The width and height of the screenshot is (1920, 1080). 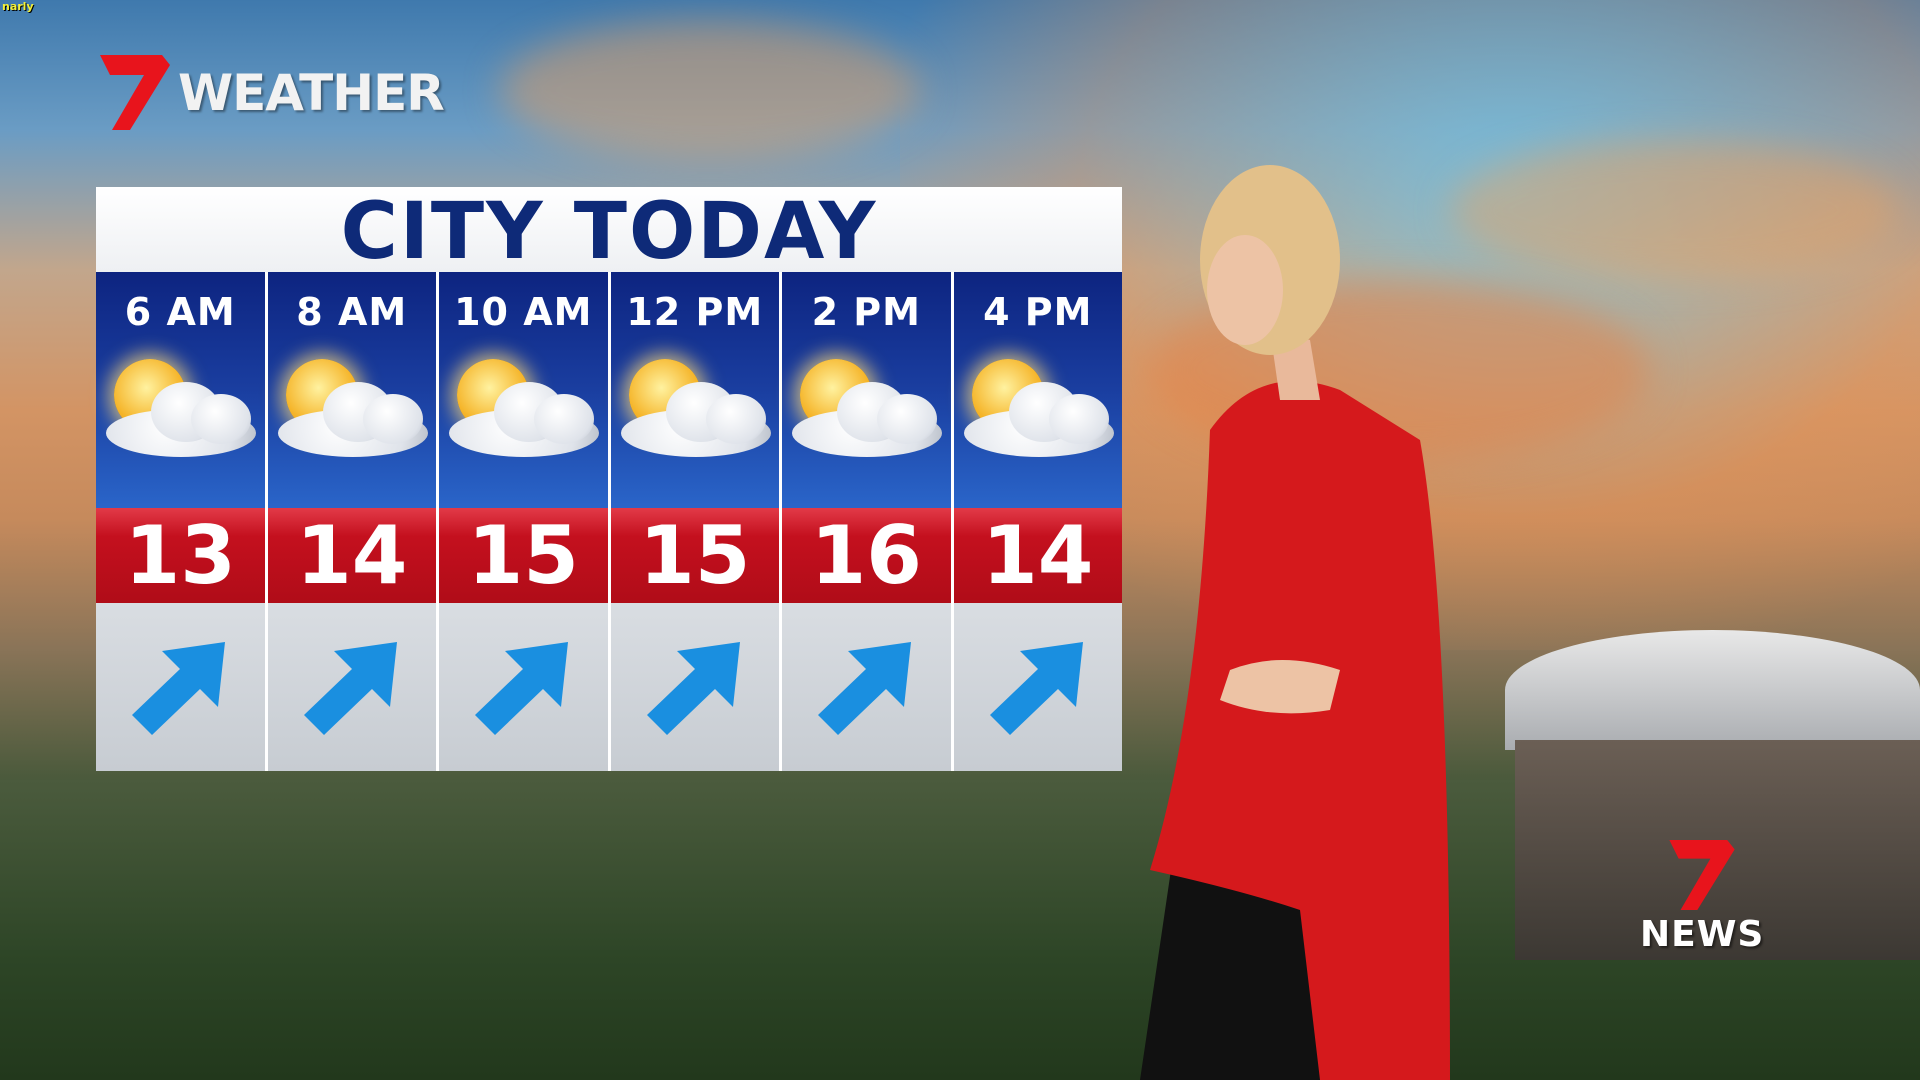 What do you see at coordinates (1295, 622) in the screenshot?
I see `presenter` at bounding box center [1295, 622].